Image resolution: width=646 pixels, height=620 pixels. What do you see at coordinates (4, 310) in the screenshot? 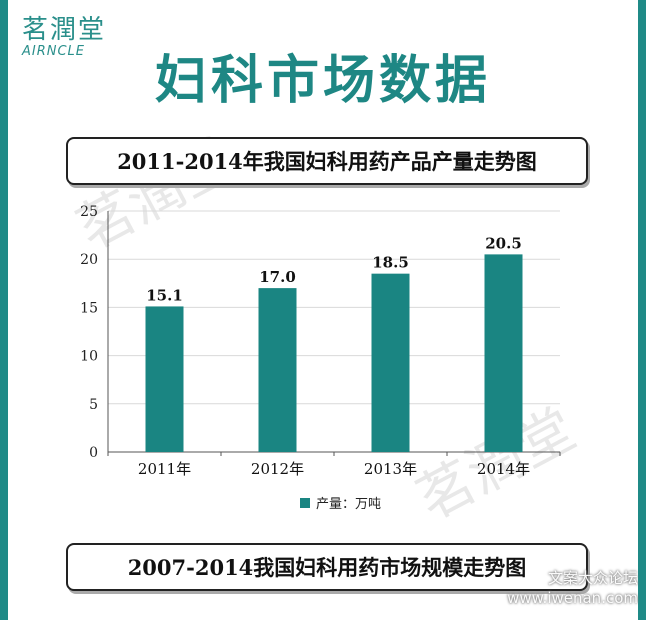
I see `left-border` at bounding box center [4, 310].